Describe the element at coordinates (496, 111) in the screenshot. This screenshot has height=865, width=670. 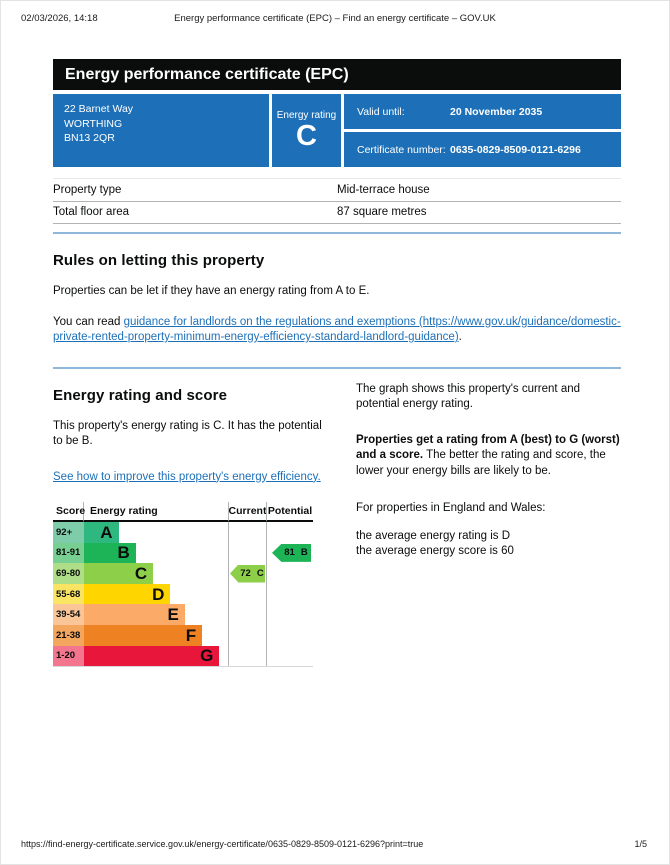
I see `valid-until-value: 20 November 2035` at that location.